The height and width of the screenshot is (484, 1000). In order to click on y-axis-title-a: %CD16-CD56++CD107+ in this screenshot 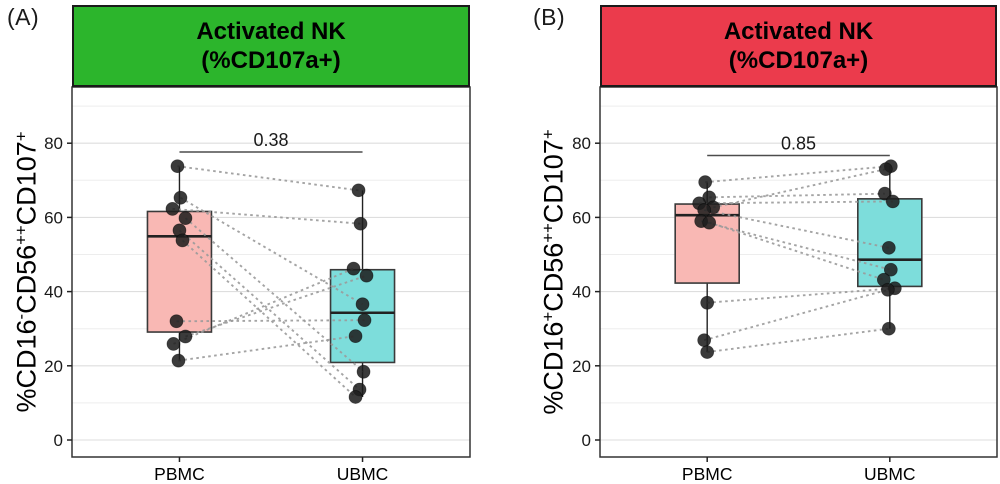, I will do `click(27, 272)`.